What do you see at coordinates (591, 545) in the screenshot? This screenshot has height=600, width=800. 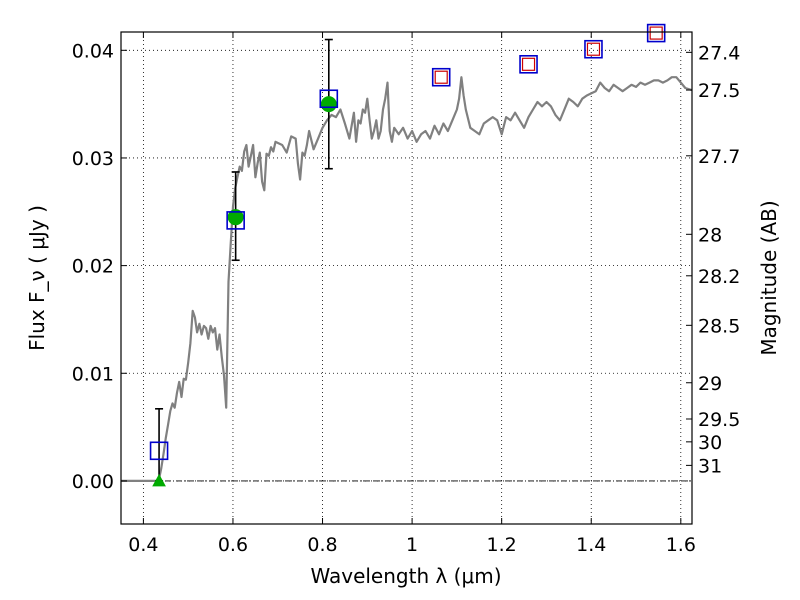 I see `x-tick-label: 1.4` at bounding box center [591, 545].